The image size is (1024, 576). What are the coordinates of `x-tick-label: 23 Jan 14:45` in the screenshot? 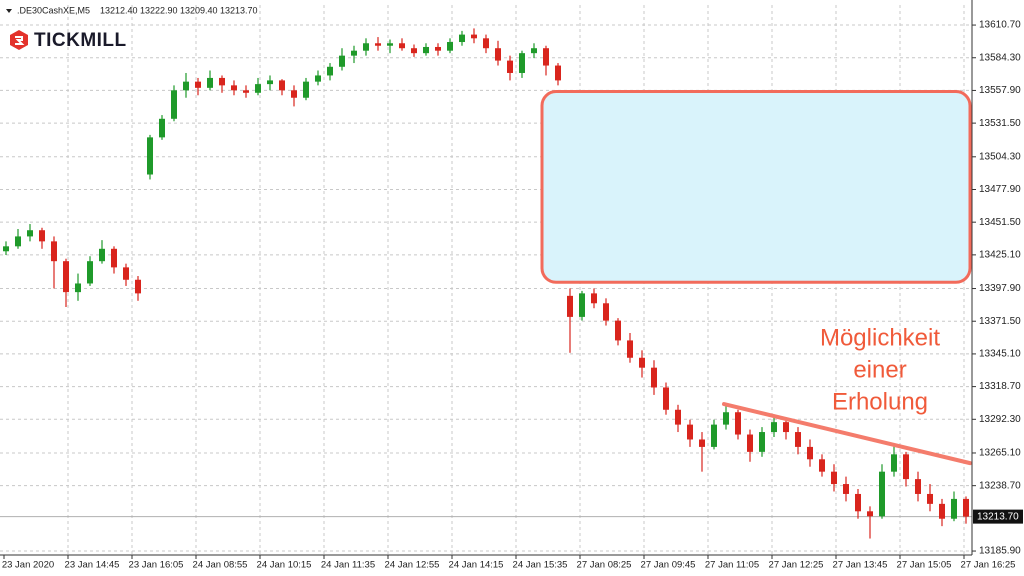 It's located at (92, 565).